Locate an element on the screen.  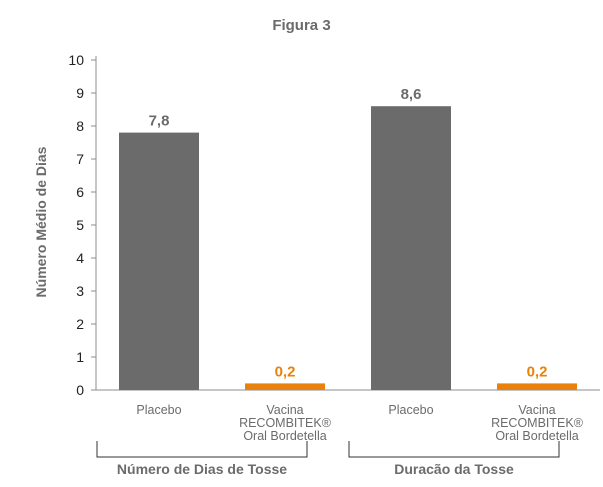
bar-value-label: 7,8 is located at coordinates (159, 121).